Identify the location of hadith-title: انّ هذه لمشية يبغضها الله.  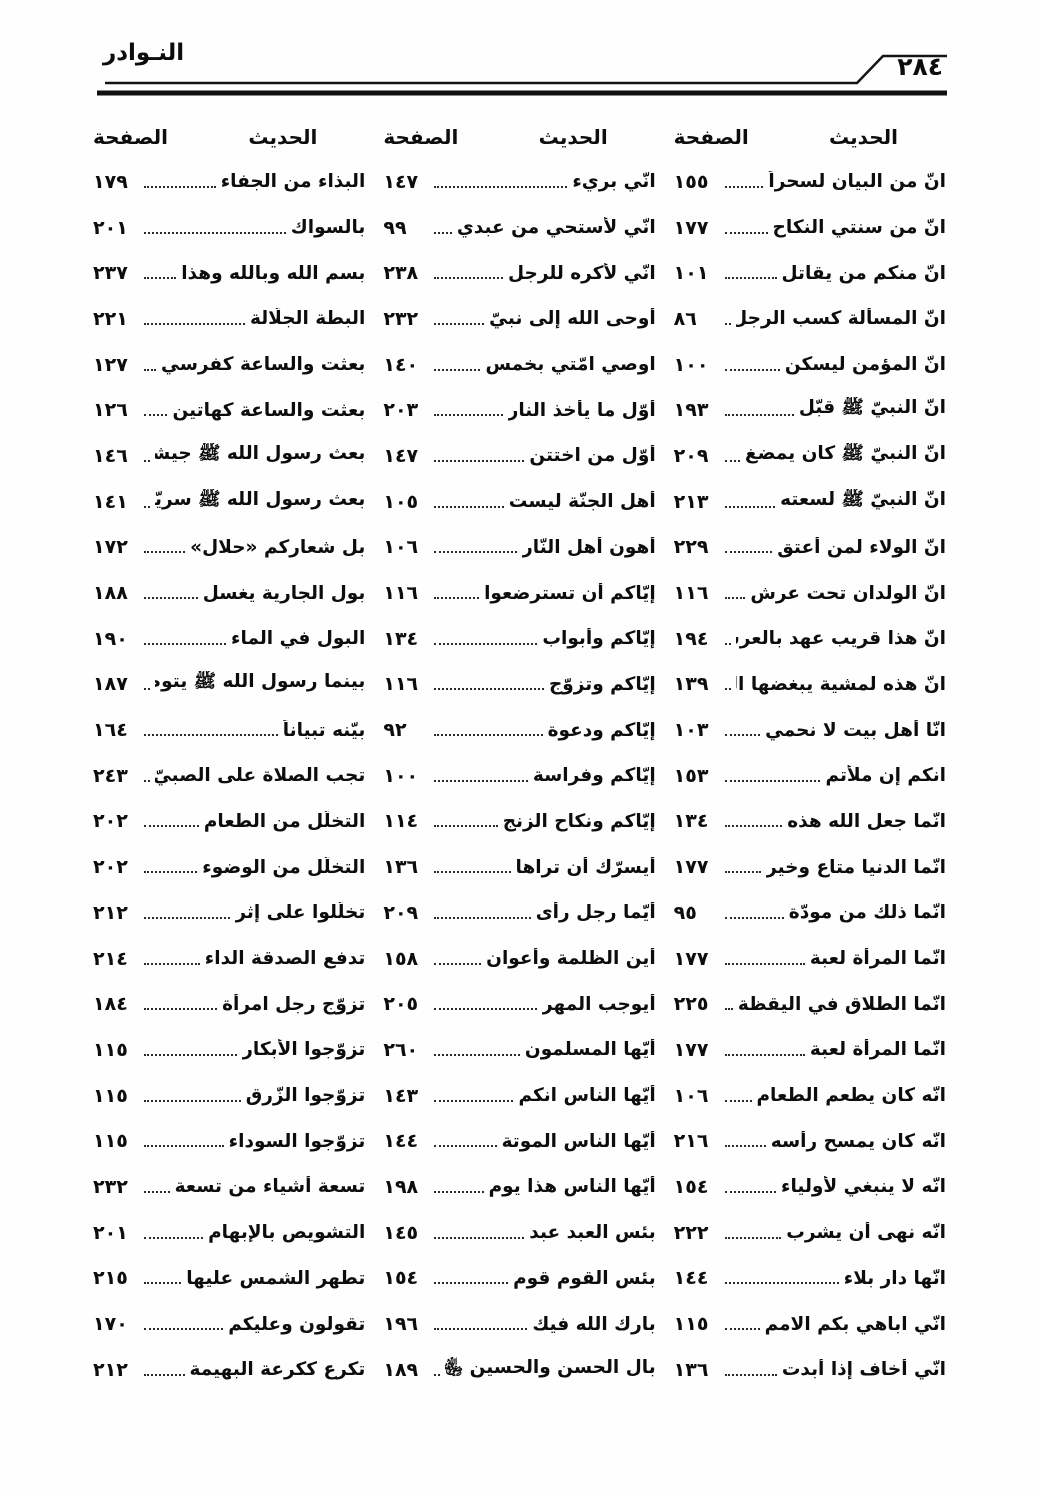
(840, 684).